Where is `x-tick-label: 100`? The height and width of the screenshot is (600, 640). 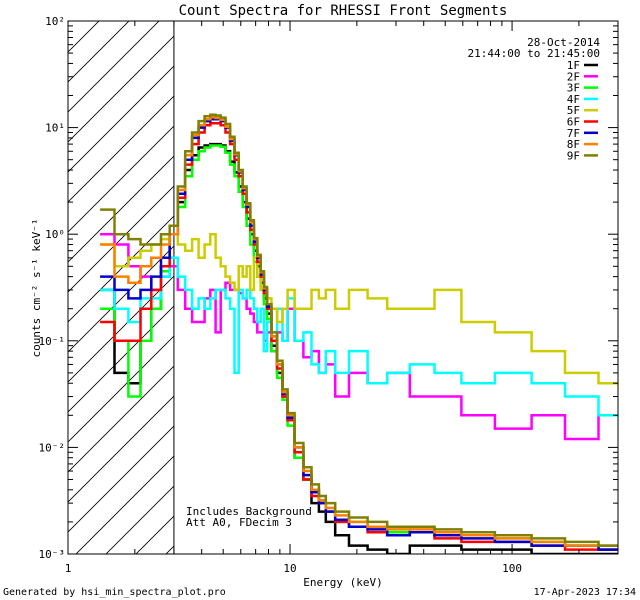 x-tick-label: 100 is located at coordinates (512, 568).